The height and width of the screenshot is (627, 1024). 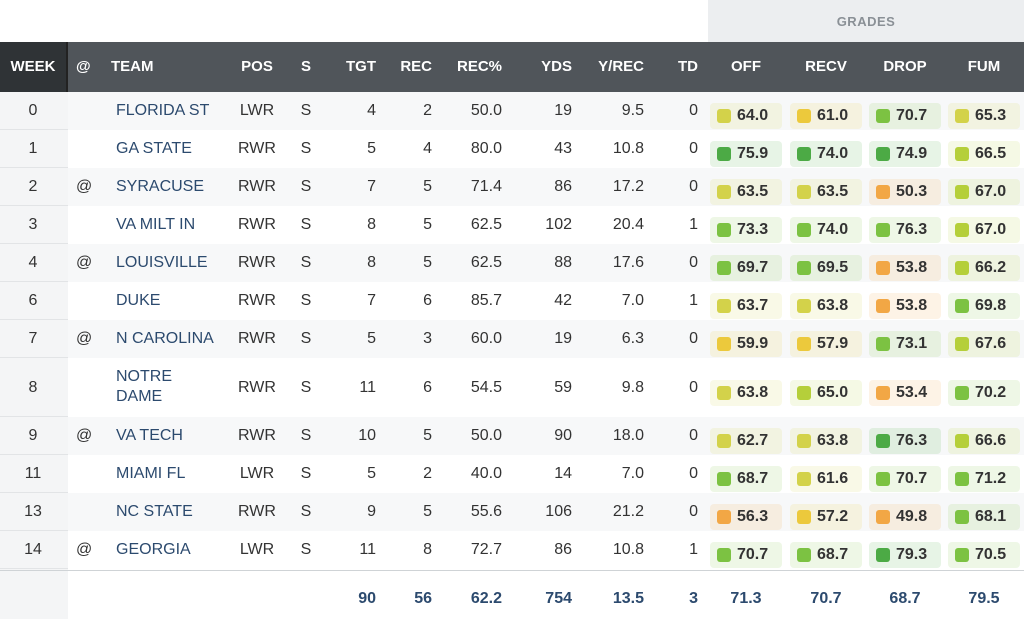 I want to click on grade-drop: 73.1, so click(x=905, y=344).